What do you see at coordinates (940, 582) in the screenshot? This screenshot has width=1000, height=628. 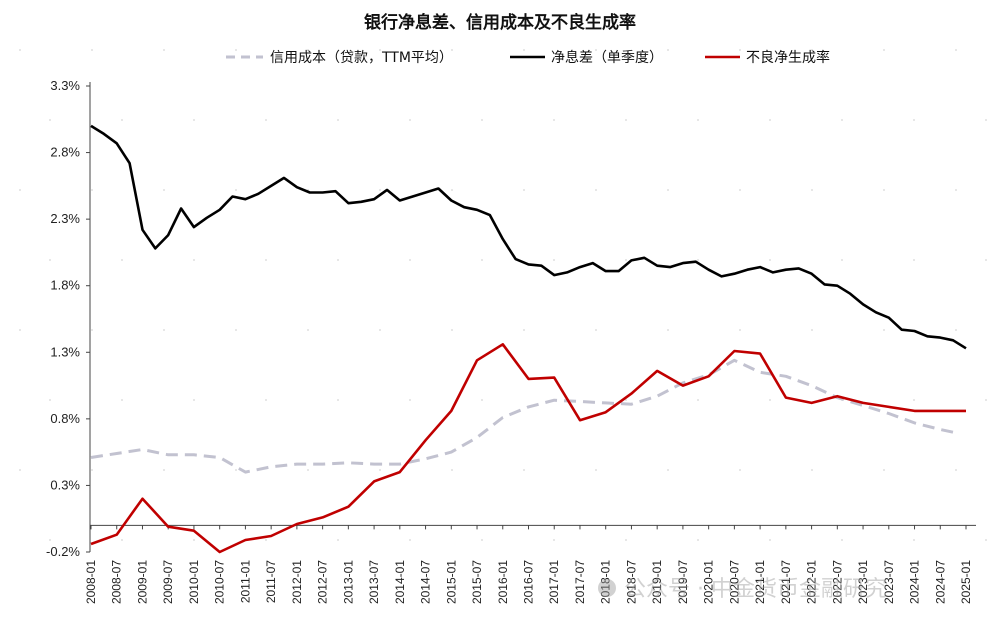 I see `x-tick-label: 2024-07` at bounding box center [940, 582].